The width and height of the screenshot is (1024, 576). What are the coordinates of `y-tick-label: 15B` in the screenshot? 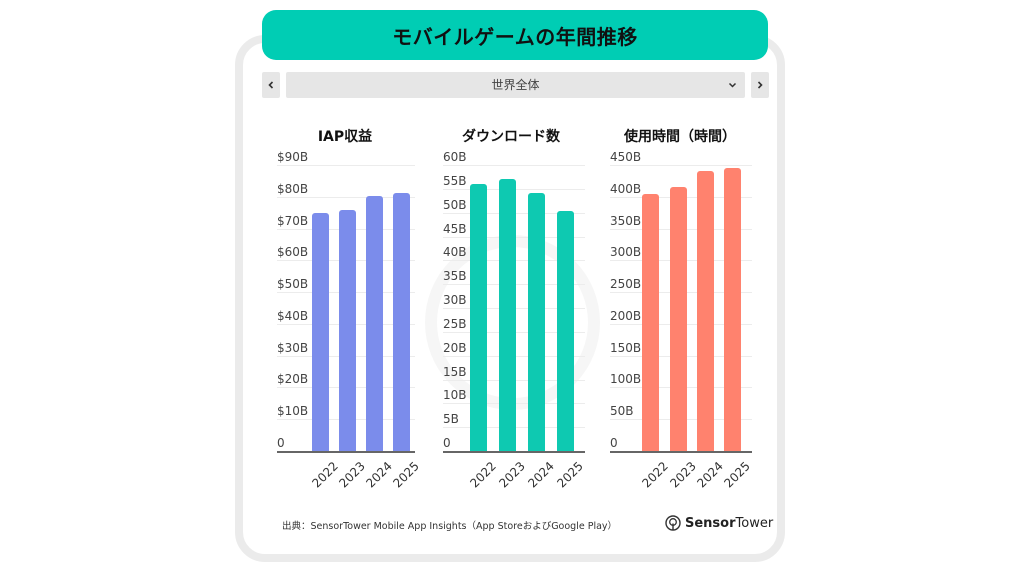 It's located at (455, 371).